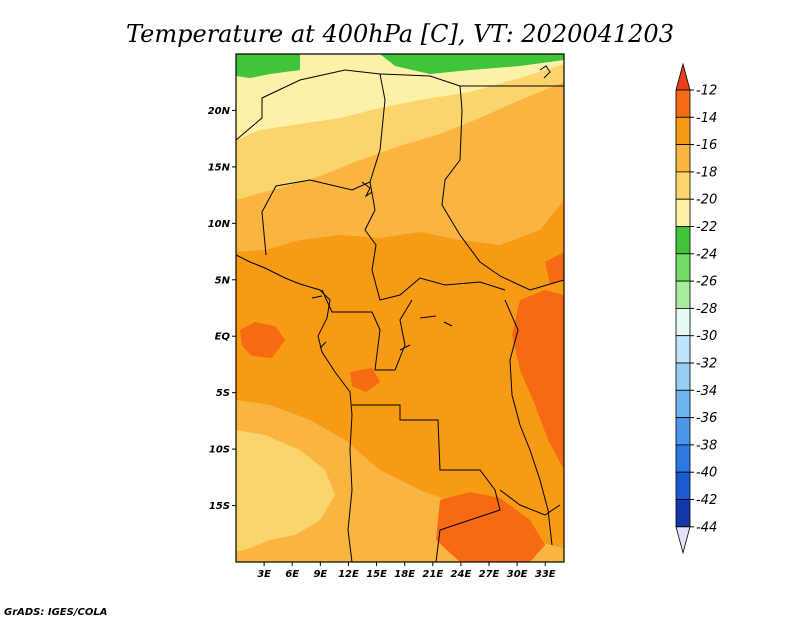 The width and height of the screenshot is (800, 623). I want to click on lon-tick-label: 12E, so click(348, 574).